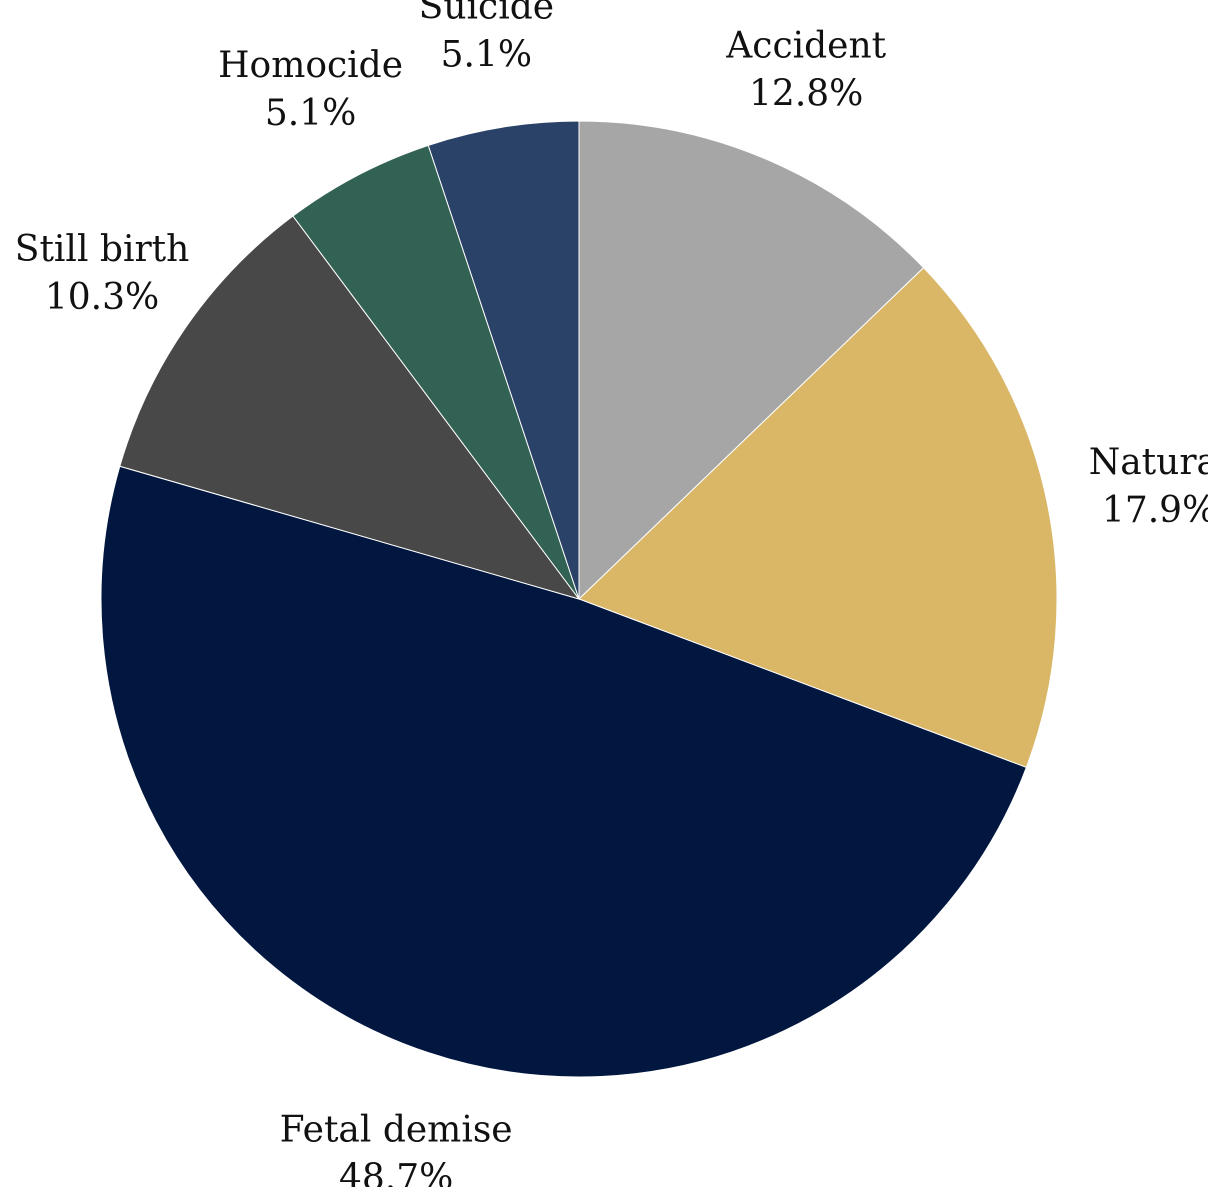 The image size is (1208, 1187). What do you see at coordinates (503, 360) in the screenshot?
I see `pie-slice-suicide` at bounding box center [503, 360].